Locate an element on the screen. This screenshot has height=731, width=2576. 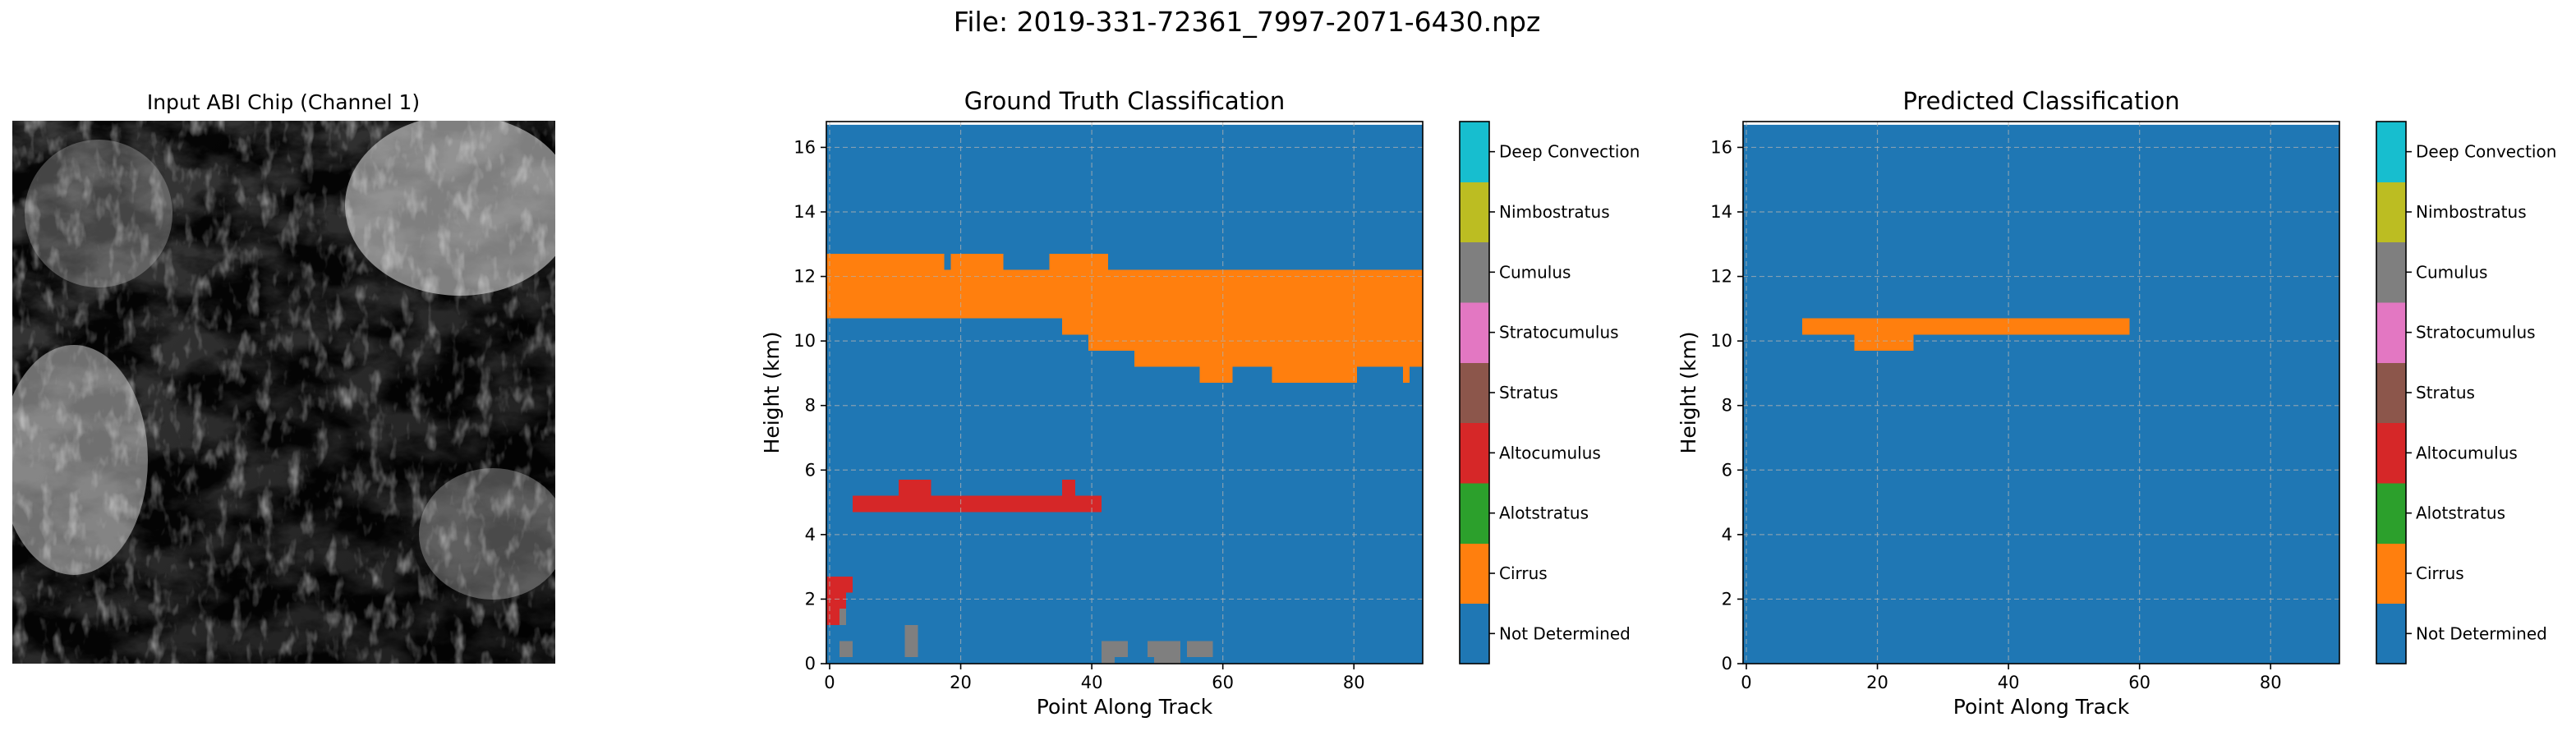
ground-truth-y-tick-label: 16 is located at coordinates (805, 147).